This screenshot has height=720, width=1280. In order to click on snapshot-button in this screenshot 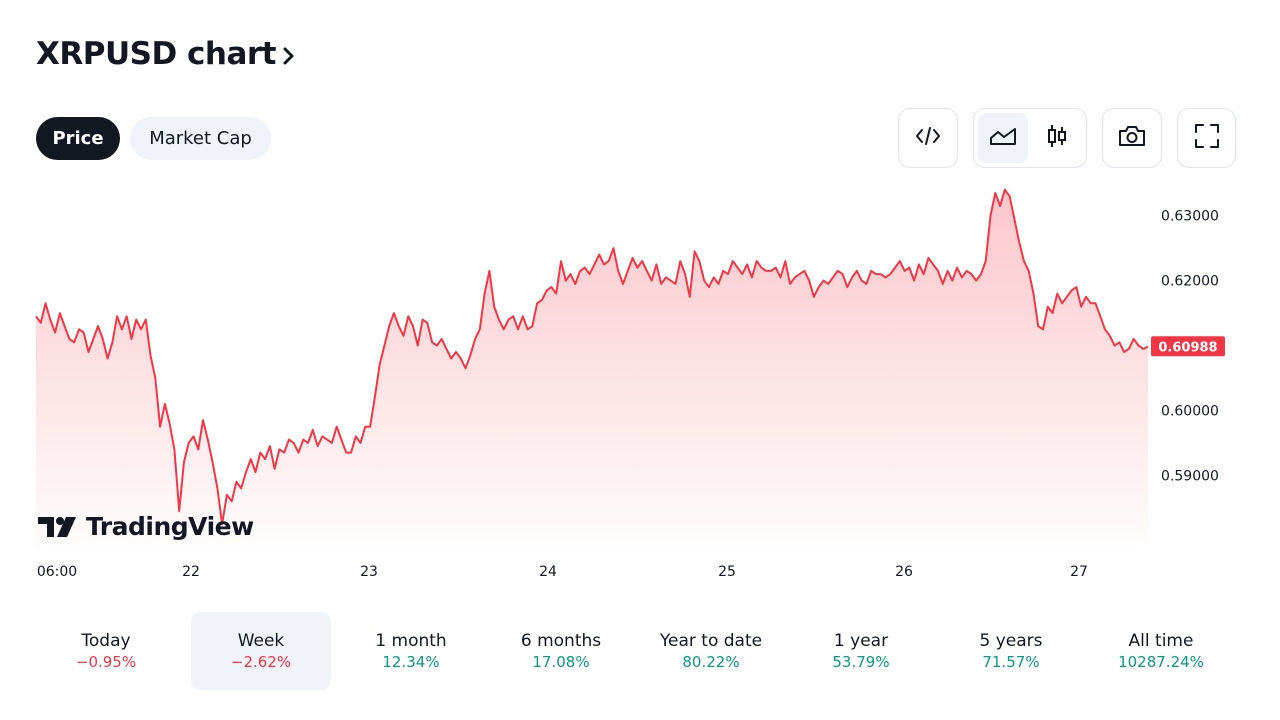, I will do `click(1132, 138)`.